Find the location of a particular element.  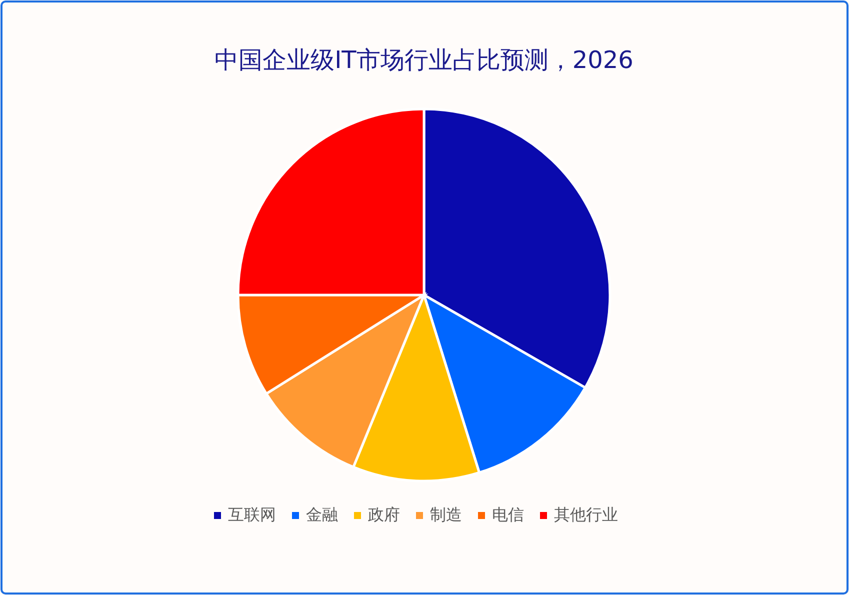

legend-label: 政府 is located at coordinates (384, 514).